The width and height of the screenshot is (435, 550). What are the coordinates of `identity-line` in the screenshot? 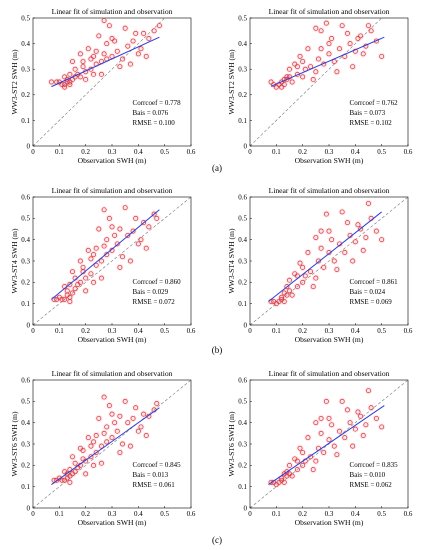 It's located at (329, 261).